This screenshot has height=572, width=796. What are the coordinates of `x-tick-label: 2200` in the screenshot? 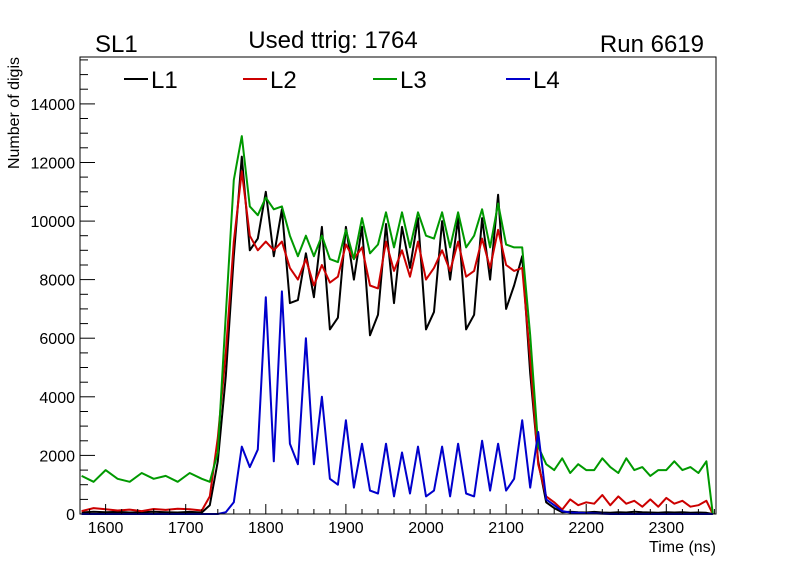 It's located at (586, 528).